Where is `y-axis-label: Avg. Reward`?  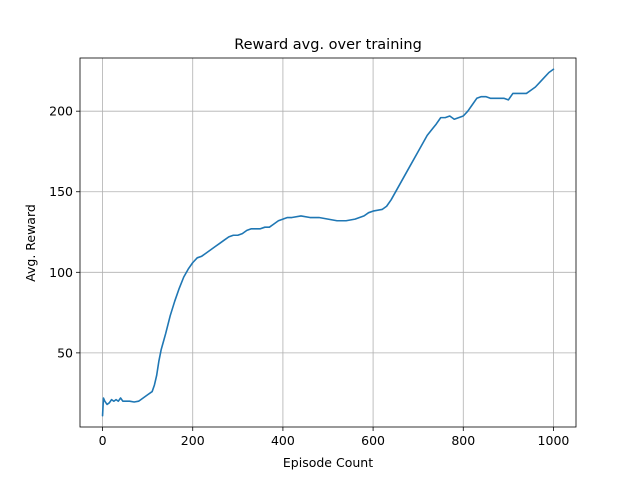 y-axis-label: Avg. Reward is located at coordinates (30, 243).